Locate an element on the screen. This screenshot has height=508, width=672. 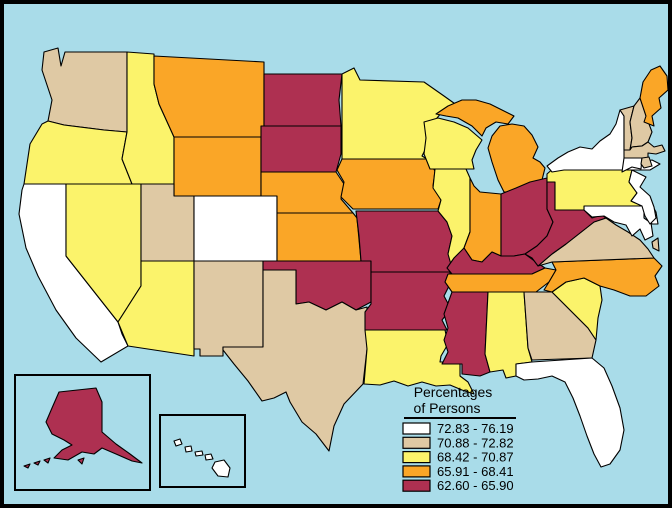
state-mt is located at coordinates (209, 96).